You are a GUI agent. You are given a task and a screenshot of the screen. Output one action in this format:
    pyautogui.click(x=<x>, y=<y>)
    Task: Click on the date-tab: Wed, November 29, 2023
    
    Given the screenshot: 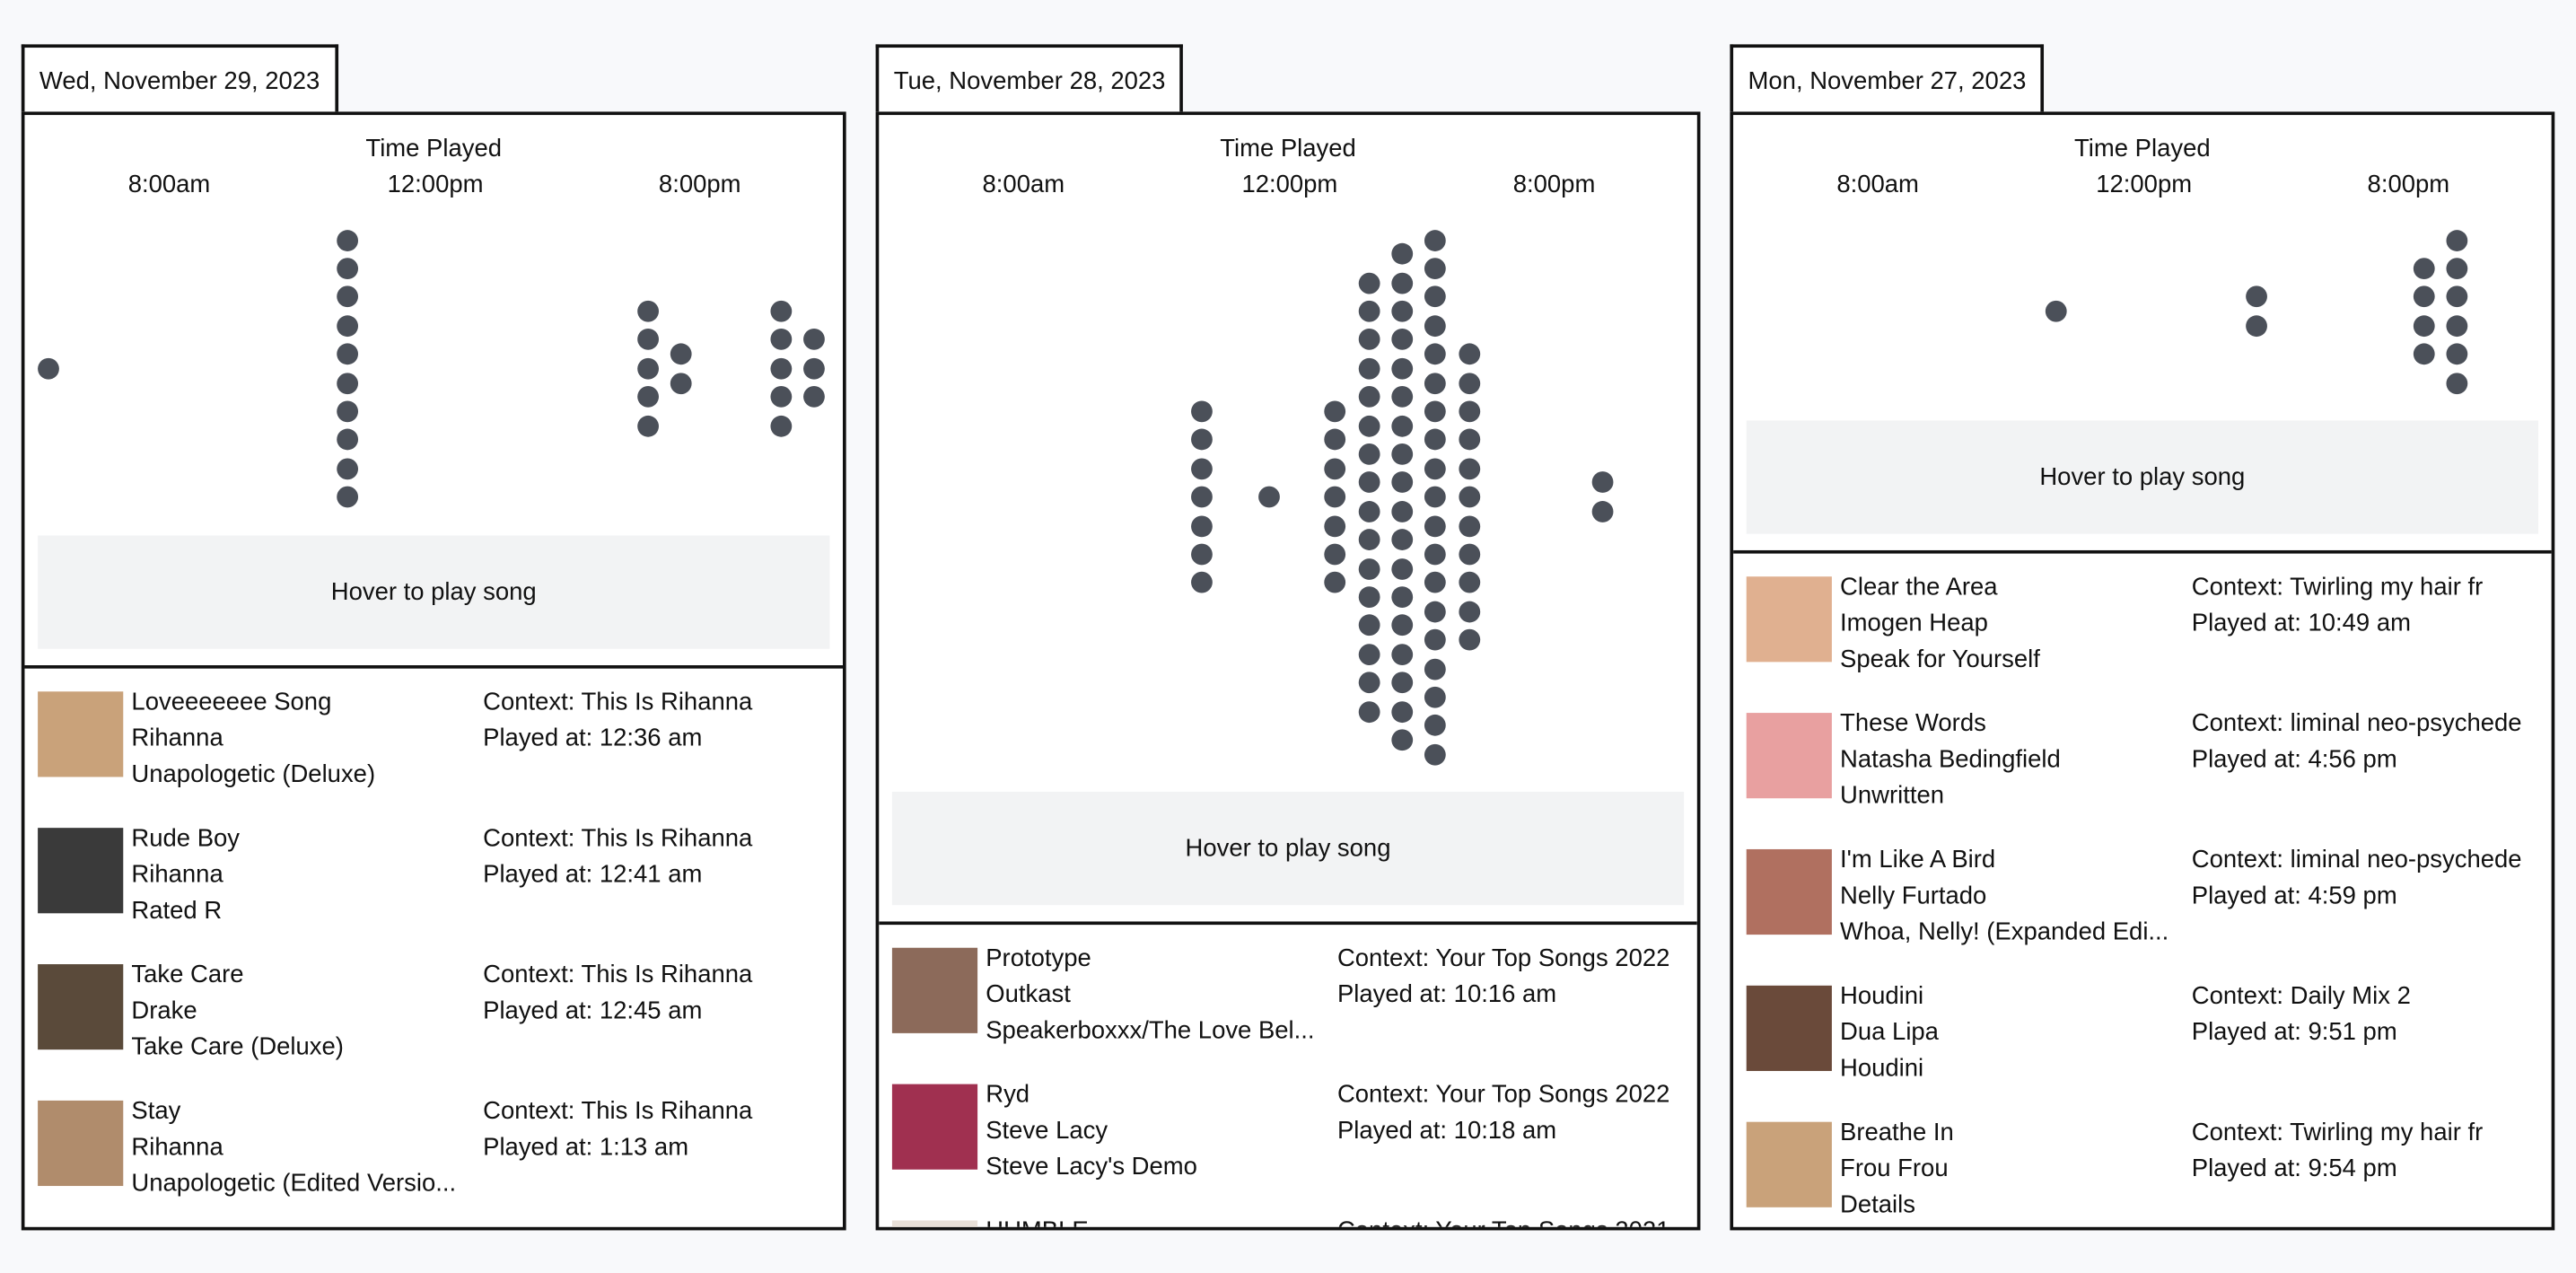 What is the action you would take?
    pyautogui.click(x=179, y=78)
    